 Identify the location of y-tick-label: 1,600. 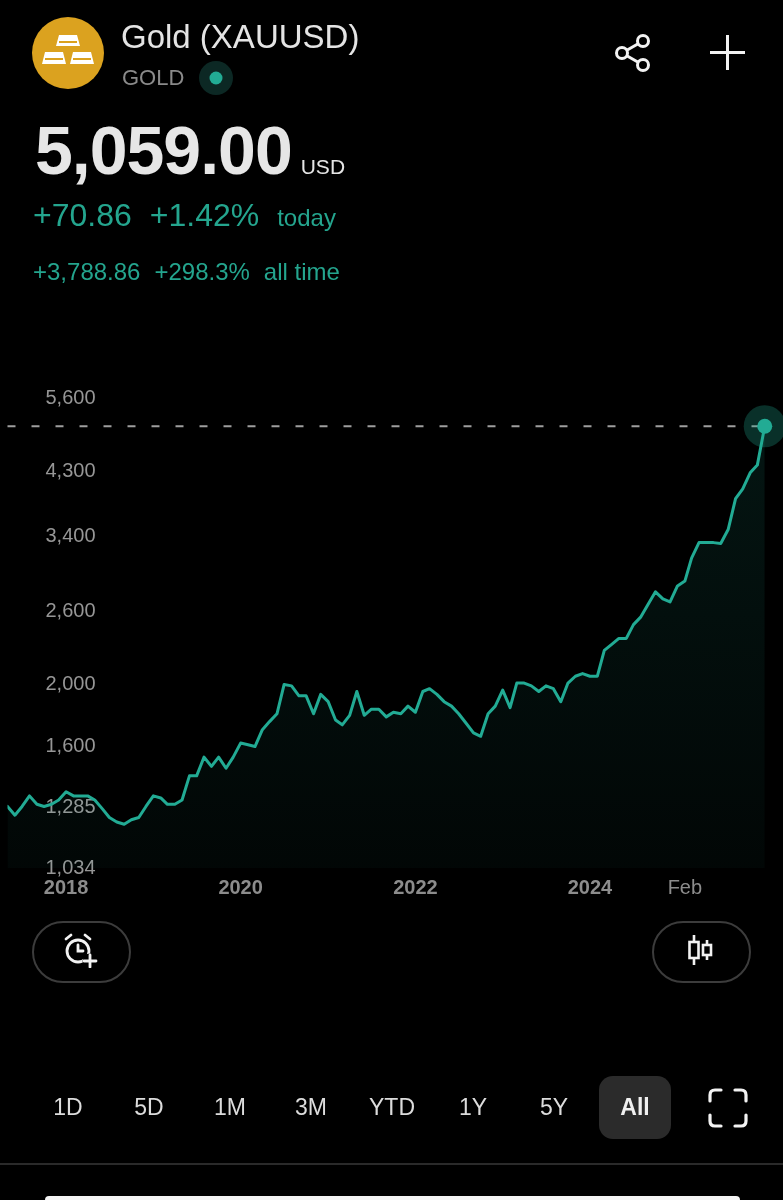
(70, 745).